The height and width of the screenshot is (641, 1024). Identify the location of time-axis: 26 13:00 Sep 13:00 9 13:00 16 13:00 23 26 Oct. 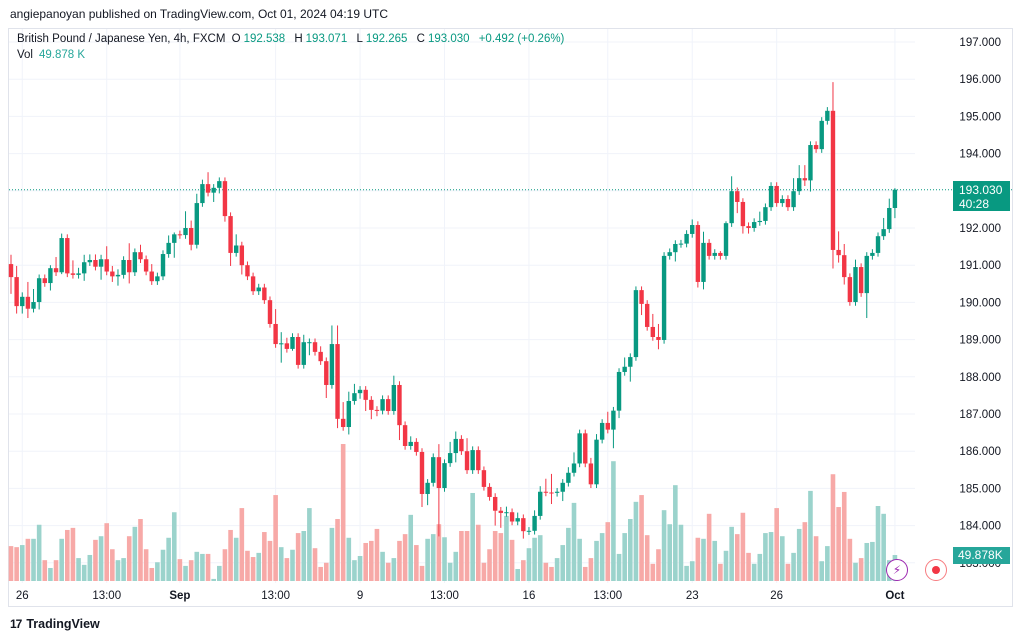
(460, 596).